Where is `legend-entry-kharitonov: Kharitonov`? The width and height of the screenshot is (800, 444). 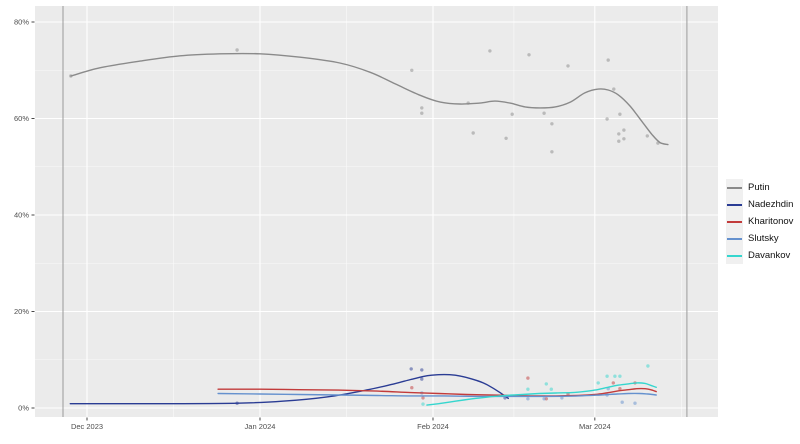
legend-entry-kharitonov: Kharitonov is located at coordinates (759, 221).